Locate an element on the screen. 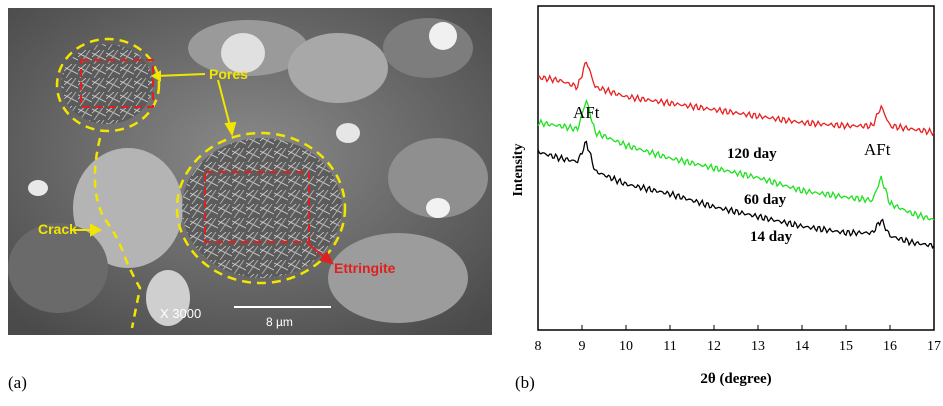 Image resolution: width=943 pixels, height=406 pixels. x-axis-label: 2θ (degree) is located at coordinates (735, 379).